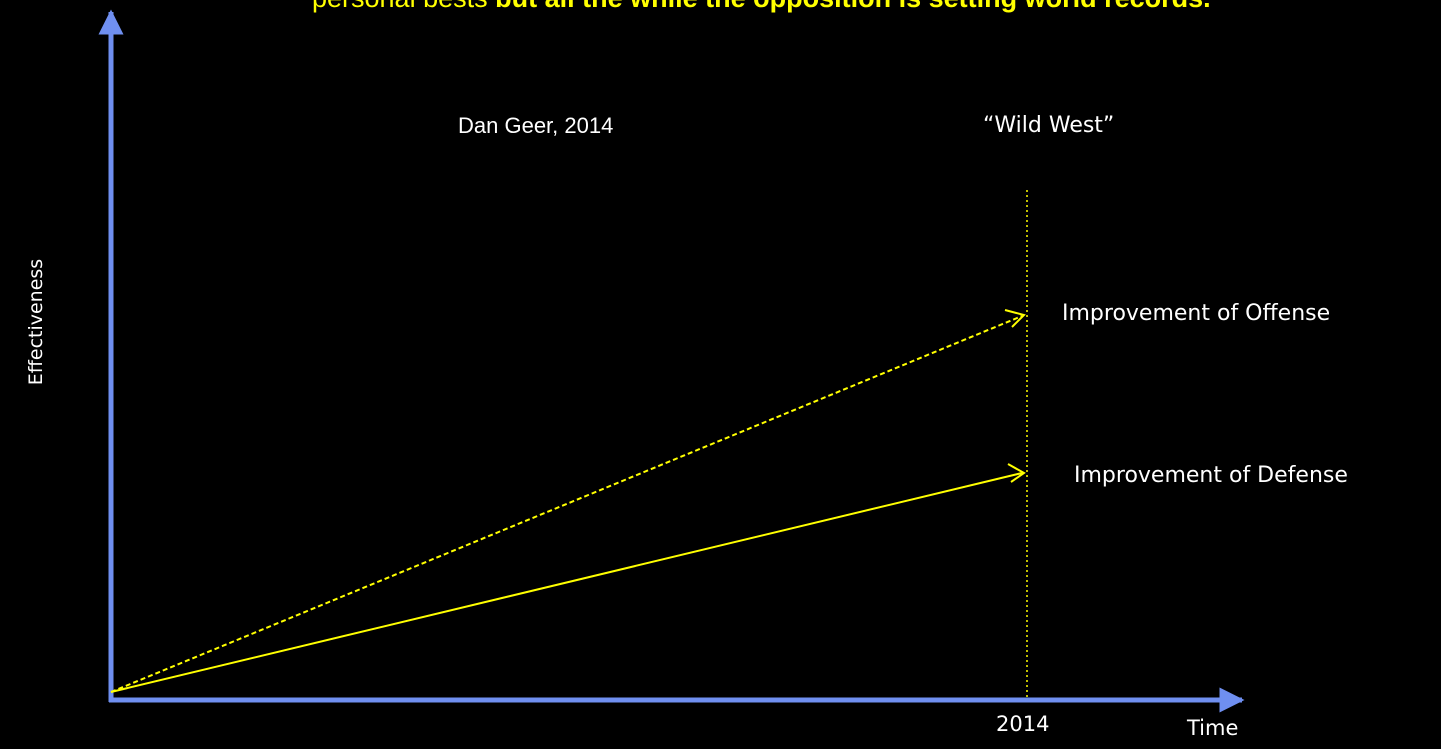 This screenshot has width=1441, height=749. What do you see at coordinates (1023, 724) in the screenshot?
I see `year-marker-label: 2014` at bounding box center [1023, 724].